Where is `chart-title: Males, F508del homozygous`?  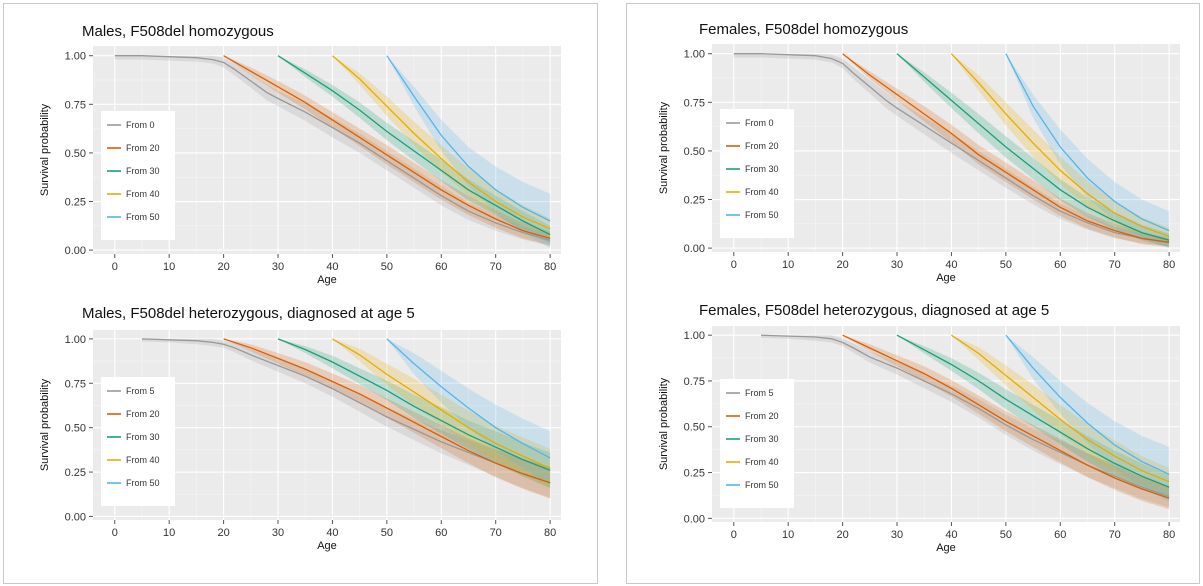 chart-title: Males, F508del homozygous is located at coordinates (178, 31).